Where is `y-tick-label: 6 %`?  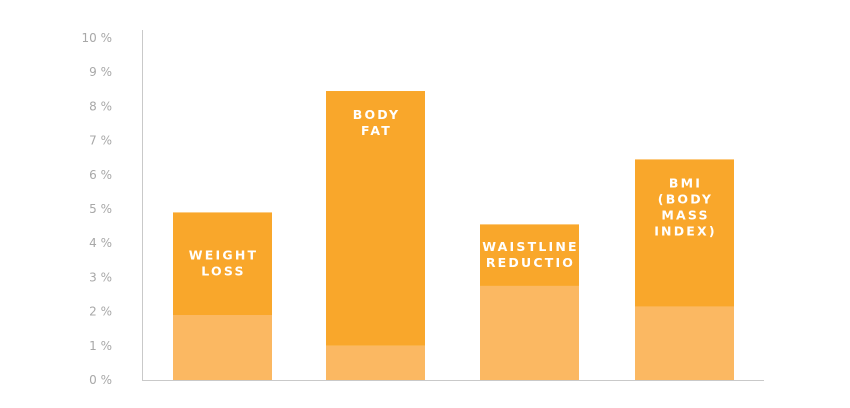
y-tick-label: 6 % is located at coordinates (100, 175).